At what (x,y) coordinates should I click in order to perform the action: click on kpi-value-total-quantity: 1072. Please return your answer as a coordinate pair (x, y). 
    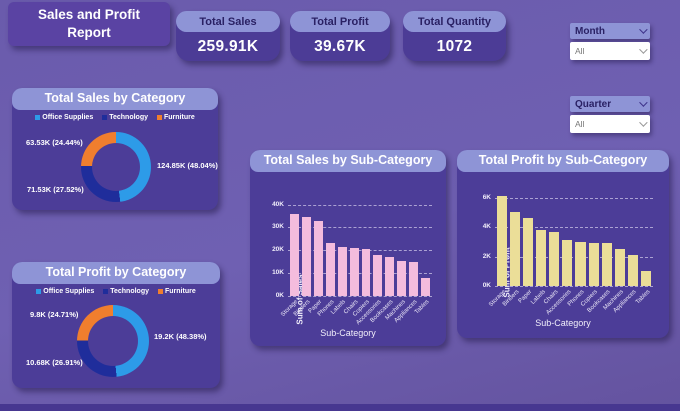
    Looking at the image, I should click on (454, 46).